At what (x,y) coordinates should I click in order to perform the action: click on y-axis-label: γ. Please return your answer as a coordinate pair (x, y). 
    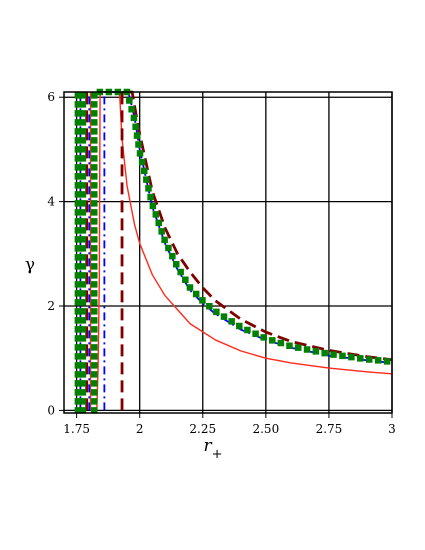
    Looking at the image, I should click on (30, 265).